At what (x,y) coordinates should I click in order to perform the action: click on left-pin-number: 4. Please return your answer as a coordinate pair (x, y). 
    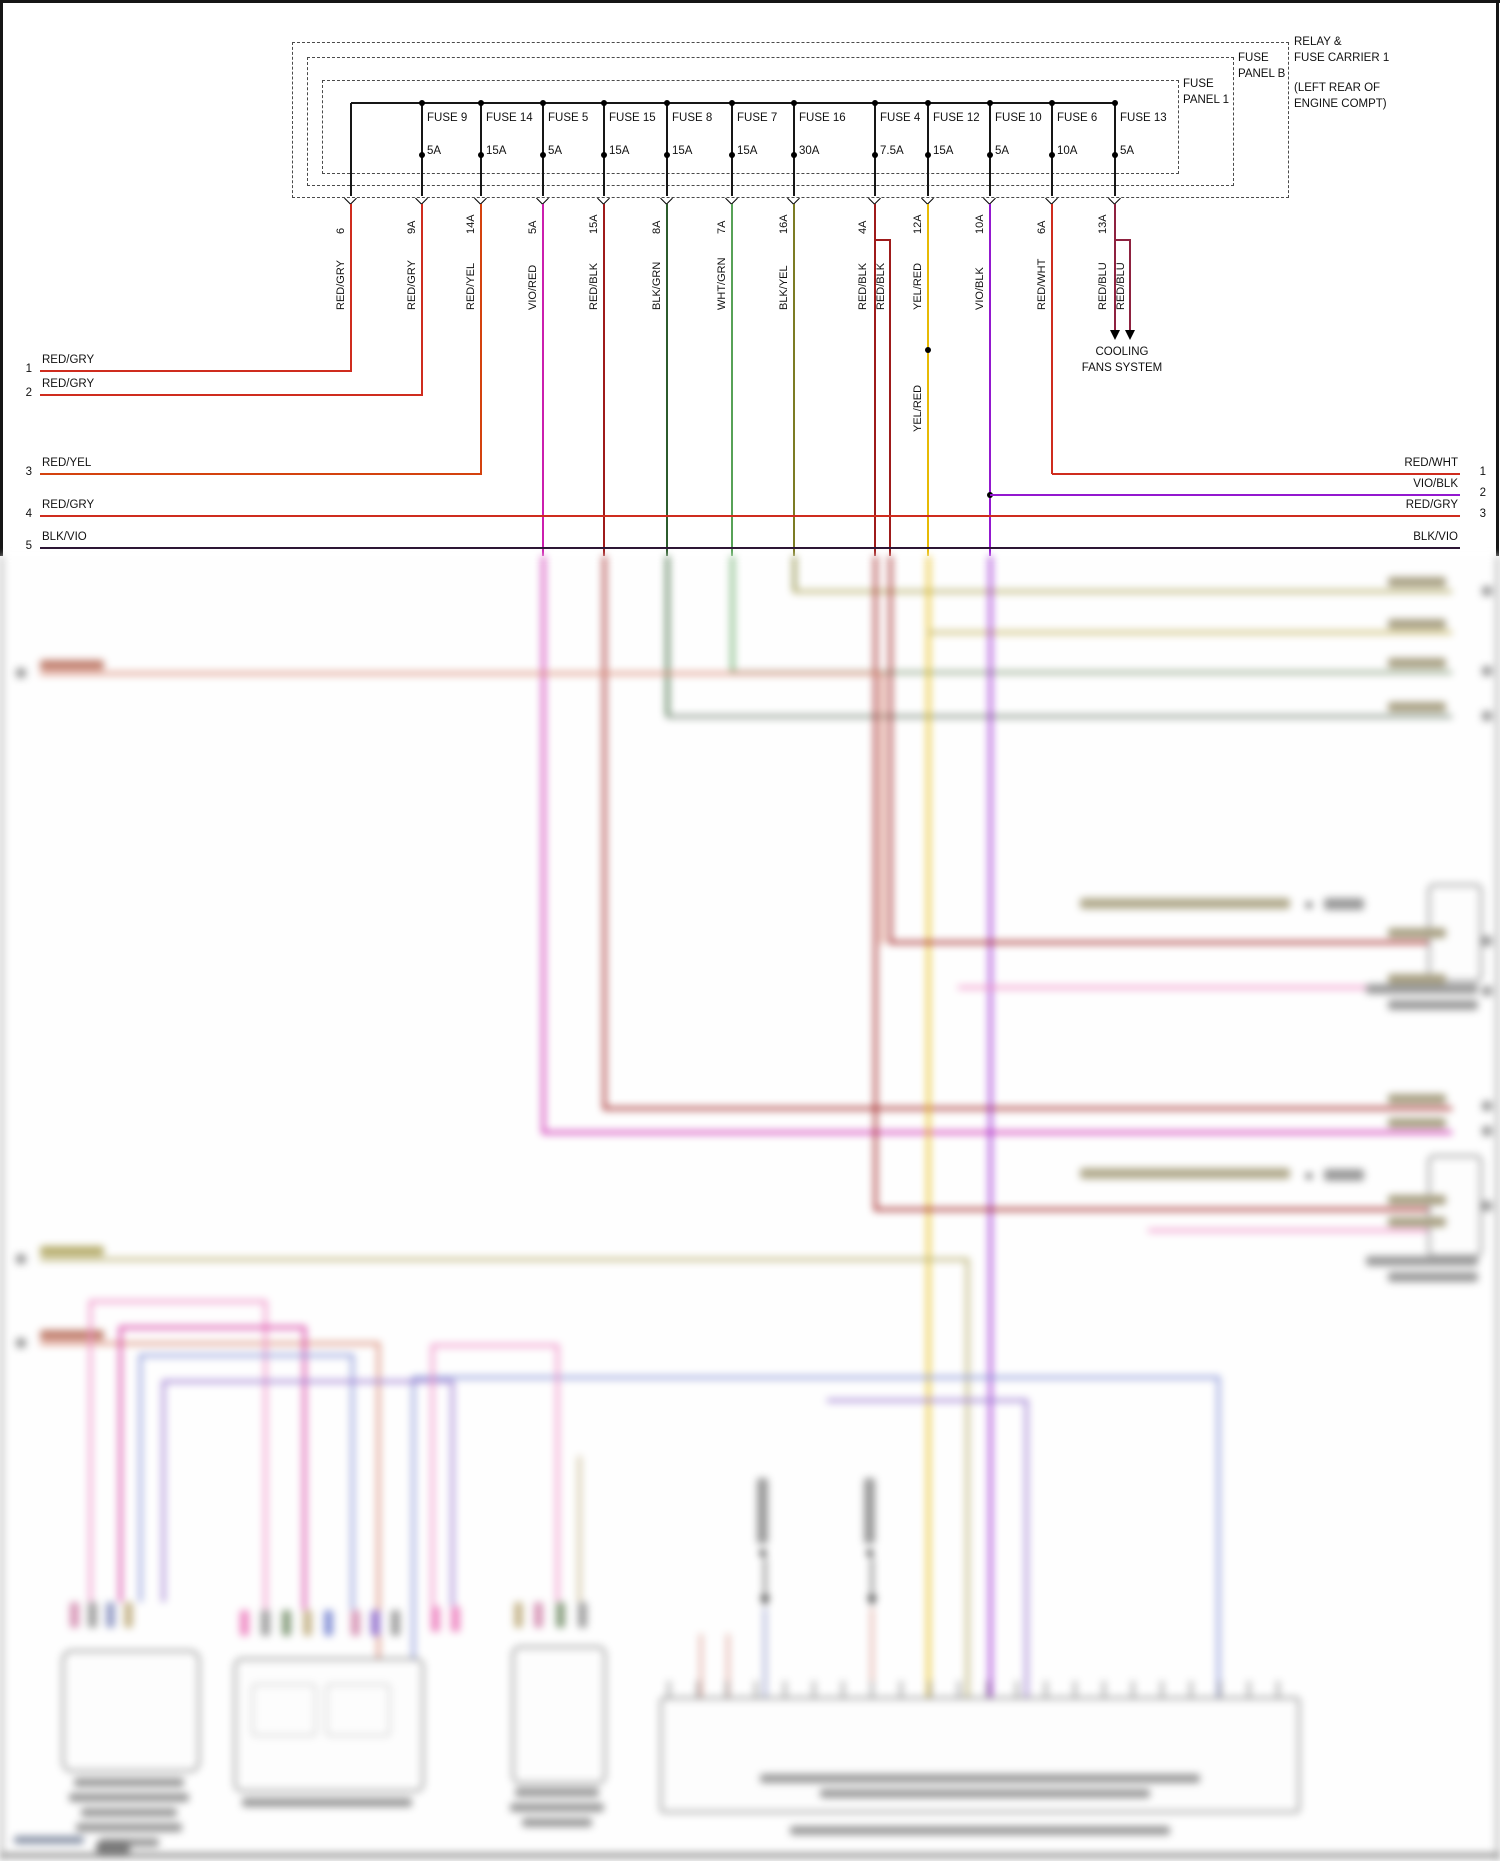
    Looking at the image, I should click on (28, 514).